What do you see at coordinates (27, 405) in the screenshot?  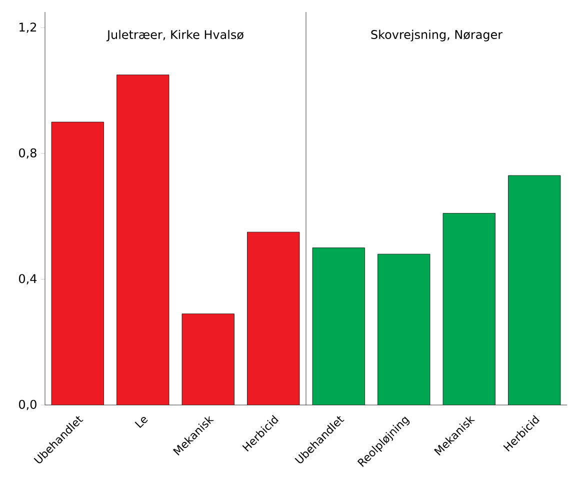 I see `y-tick-label: 0,0` at bounding box center [27, 405].